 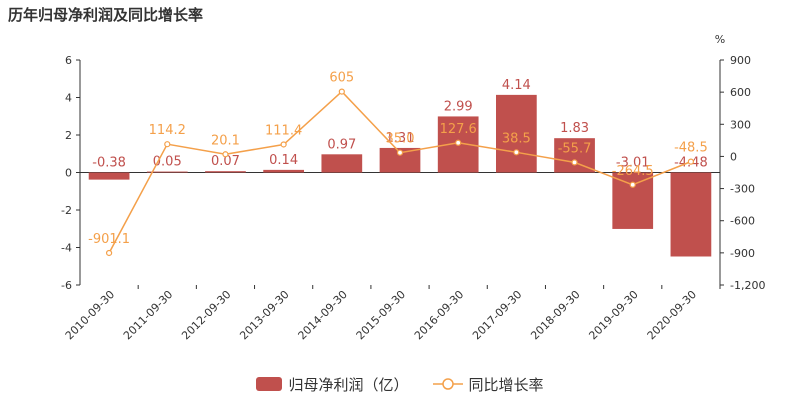 I want to click on bar-data-label: -3.01, so click(x=633, y=163).